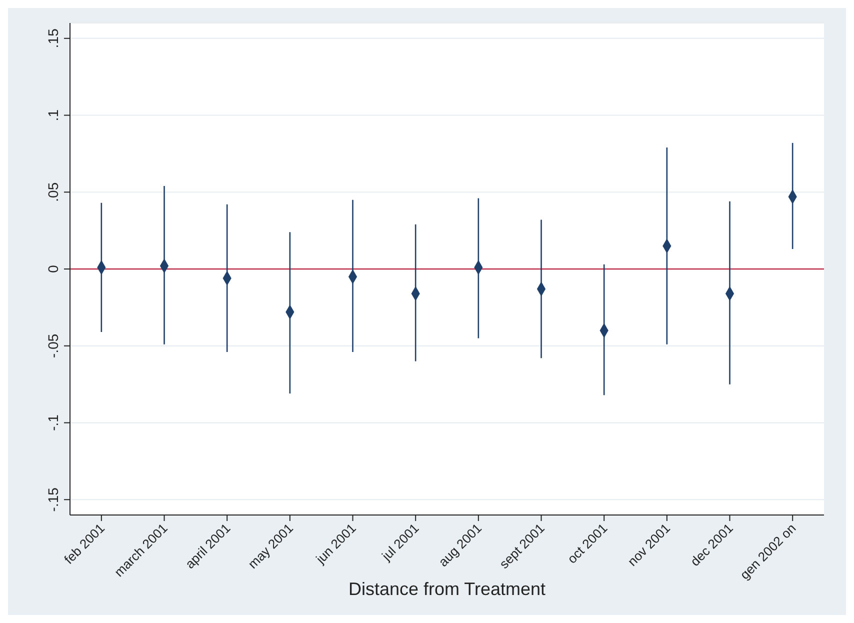 The image size is (854, 623). What do you see at coordinates (53, 499) in the screenshot?
I see `y-tick-label: -.15` at bounding box center [53, 499].